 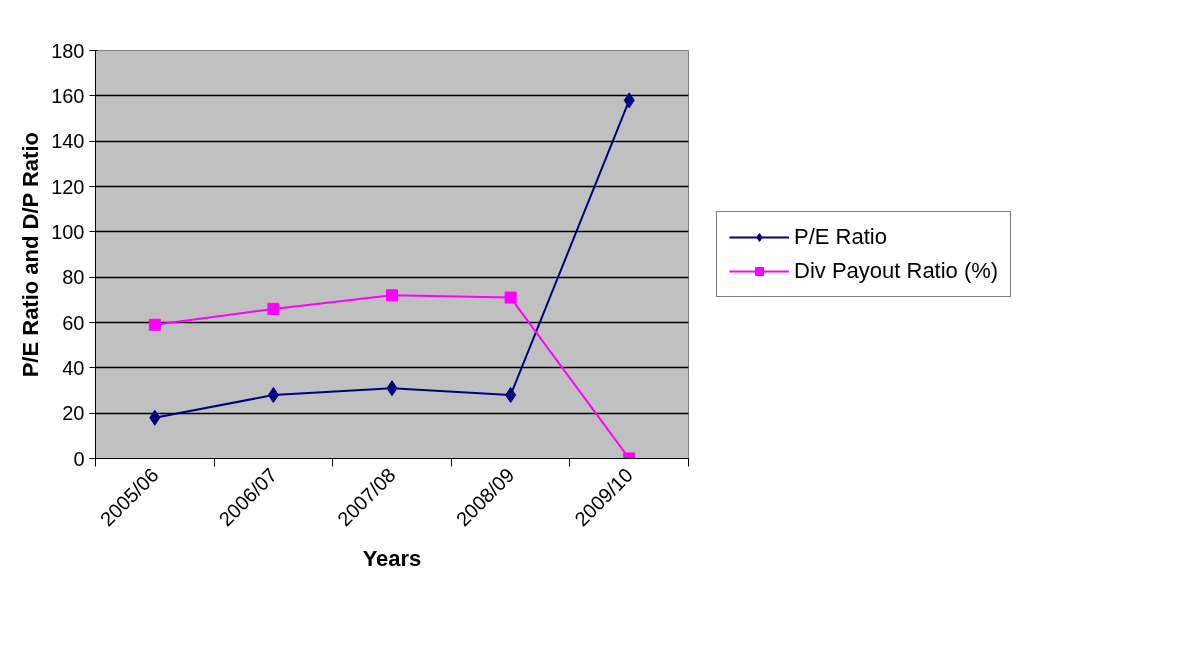 What do you see at coordinates (73, 322) in the screenshot?
I see `y-tick-label: 60` at bounding box center [73, 322].